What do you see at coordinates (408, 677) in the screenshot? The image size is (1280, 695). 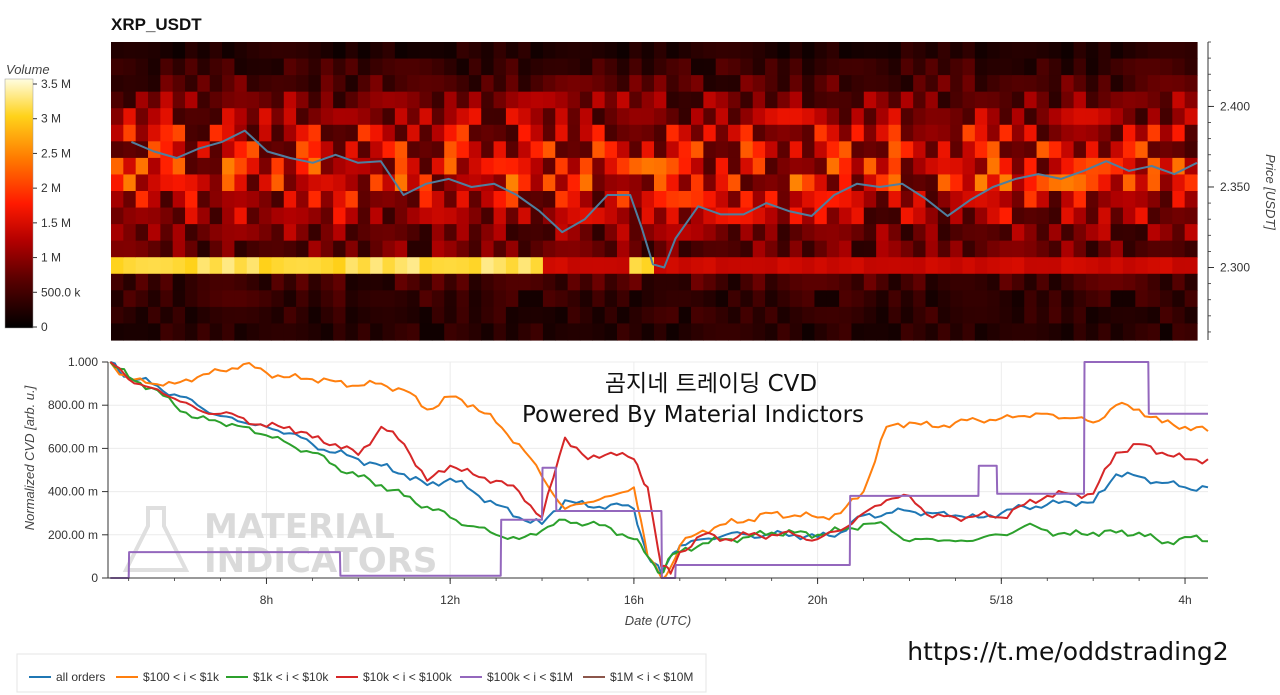 I see `legend-item-label: $10k < i < $100k` at bounding box center [408, 677].